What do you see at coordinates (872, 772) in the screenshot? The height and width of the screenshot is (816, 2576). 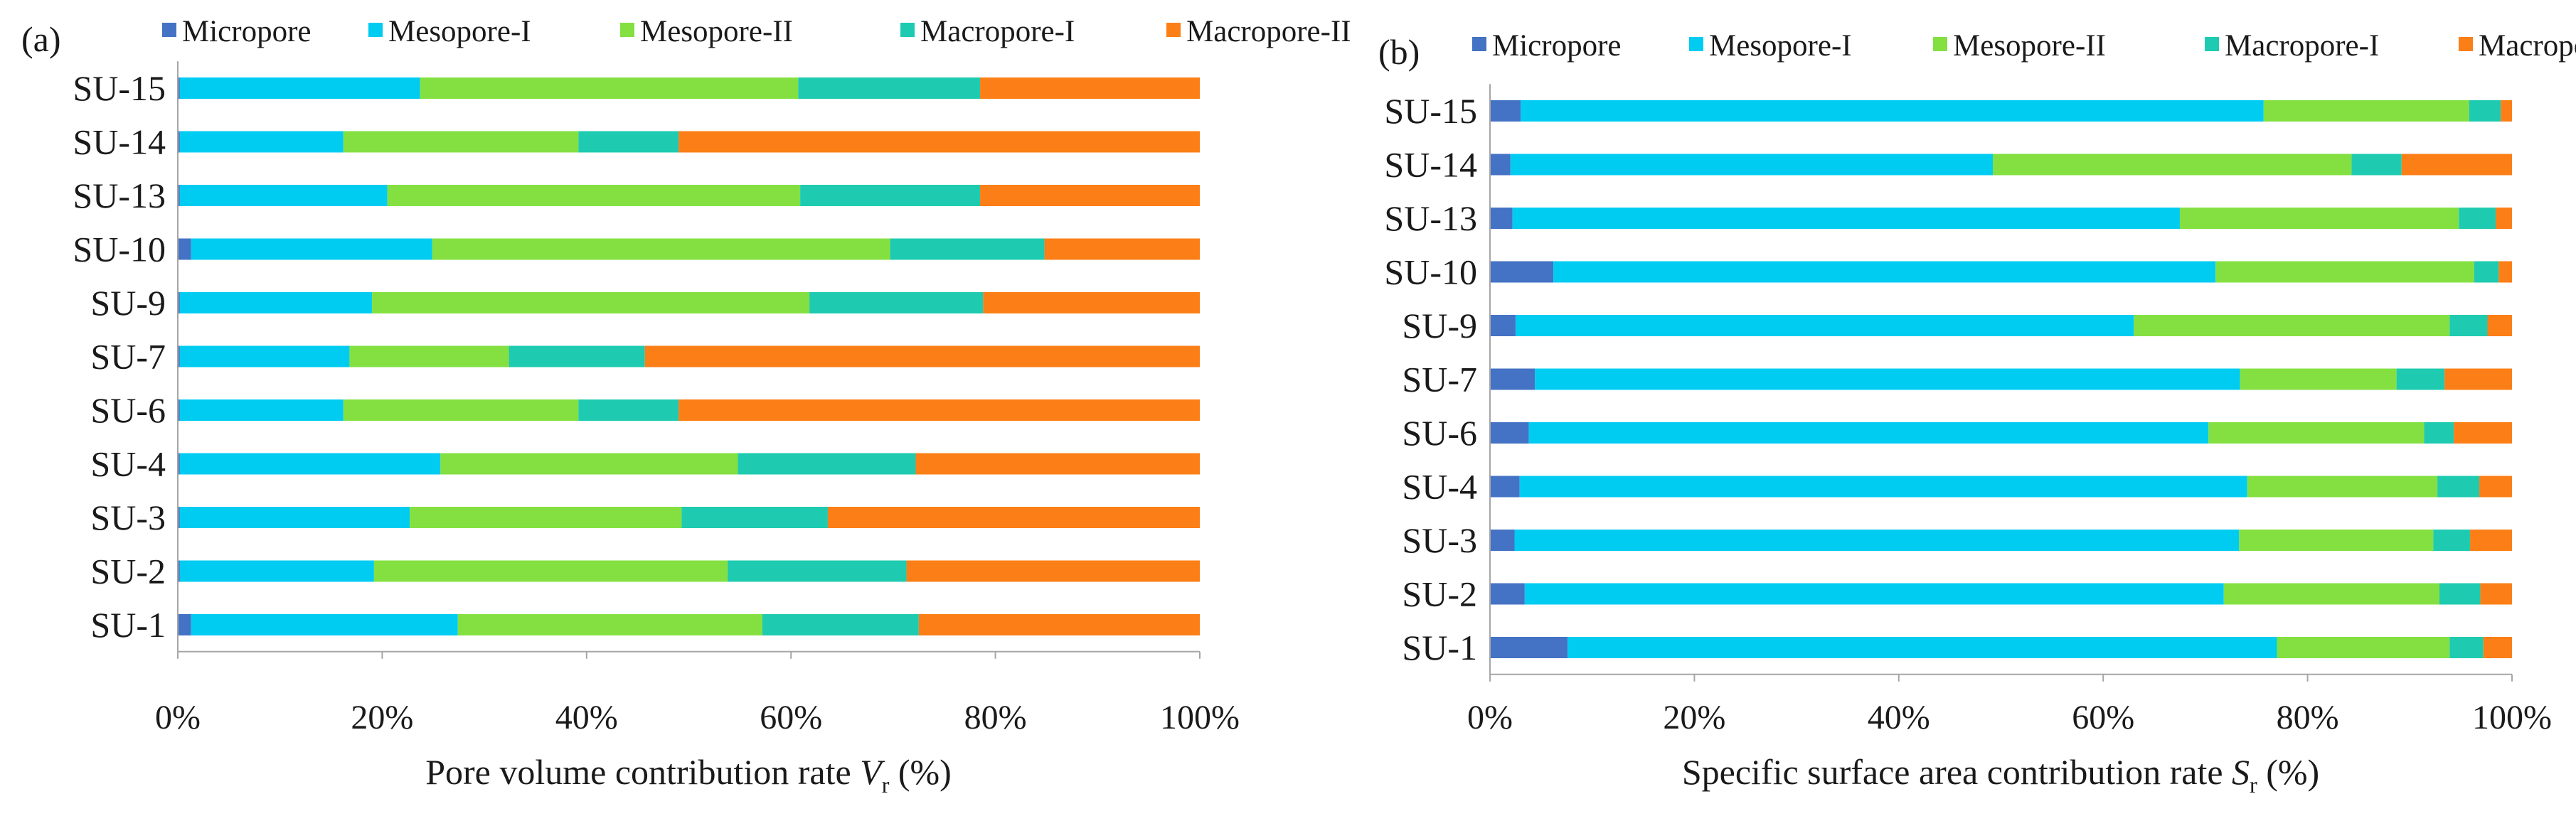 I see `x-axis-title-variable: V` at bounding box center [872, 772].